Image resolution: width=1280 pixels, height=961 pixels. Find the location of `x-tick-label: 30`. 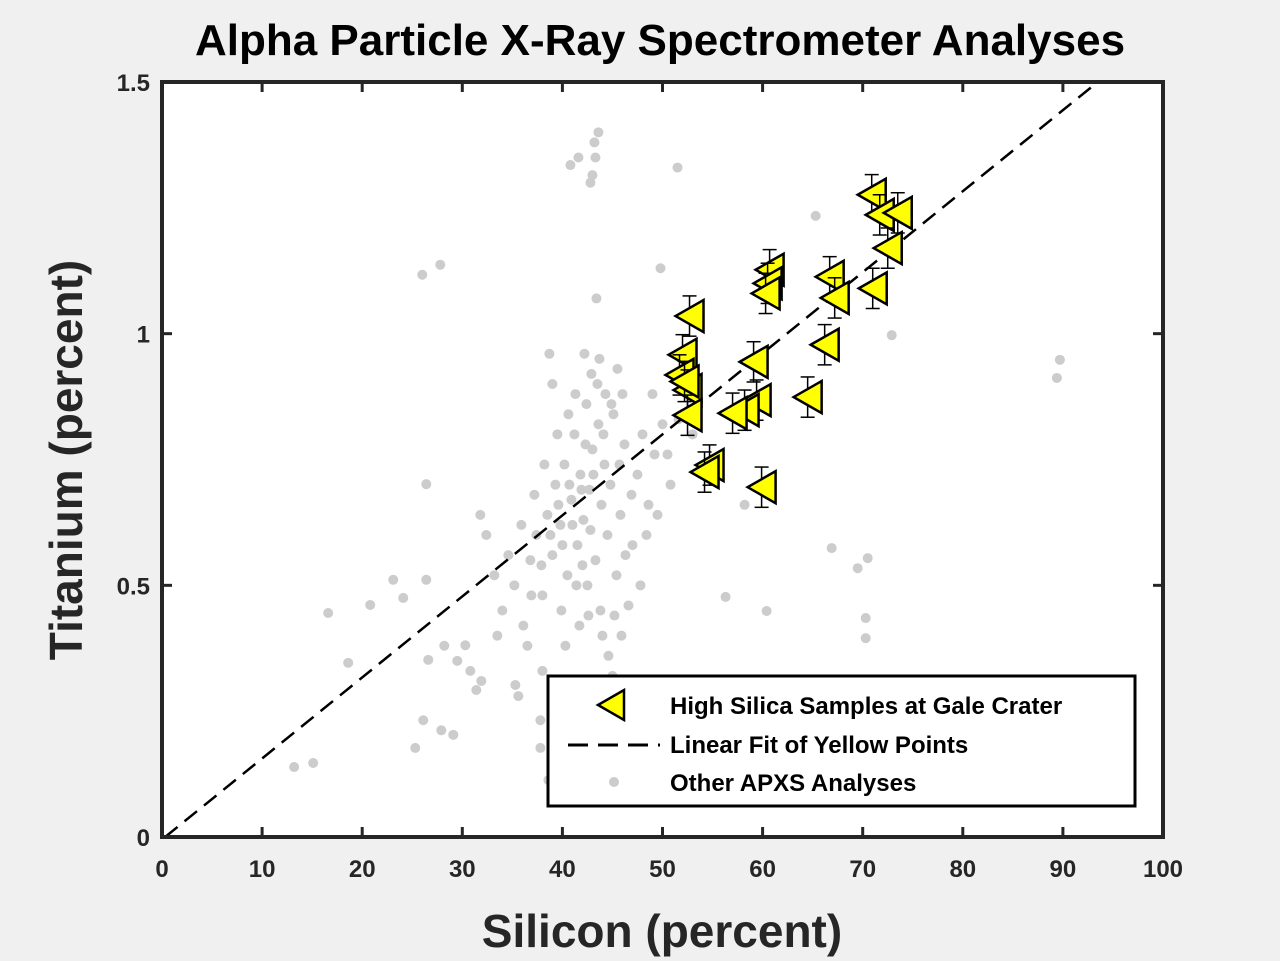

x-tick-label: 30 is located at coordinates (462, 869).